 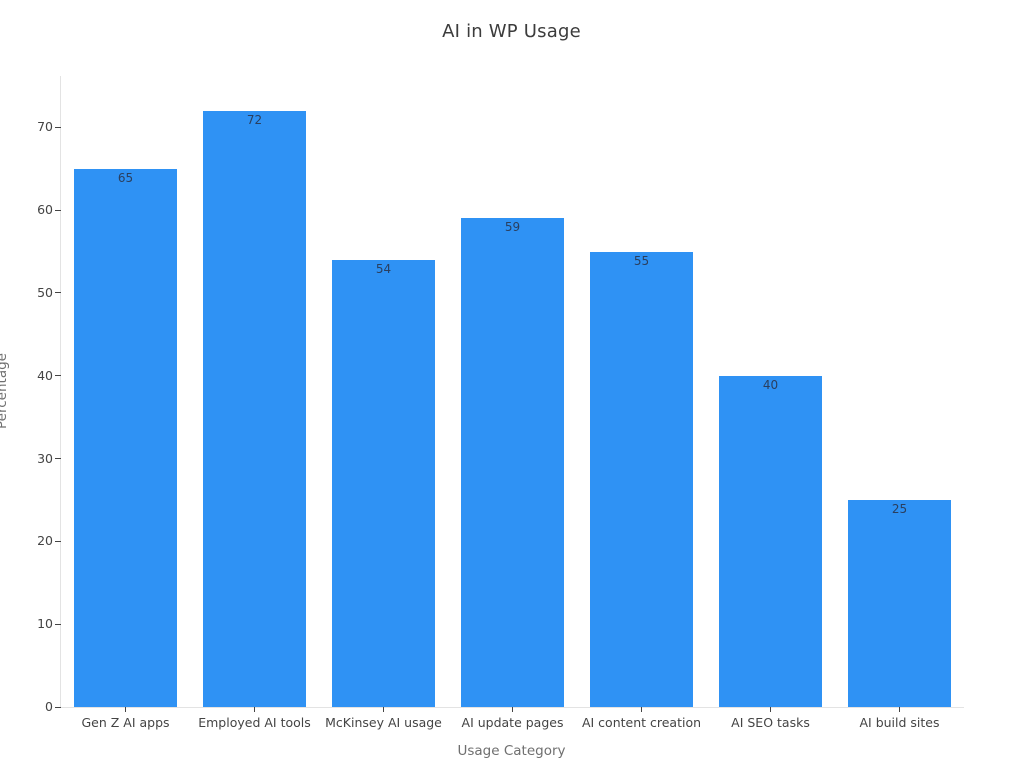 I want to click on y-tick-label: 0, so click(x=49, y=706).